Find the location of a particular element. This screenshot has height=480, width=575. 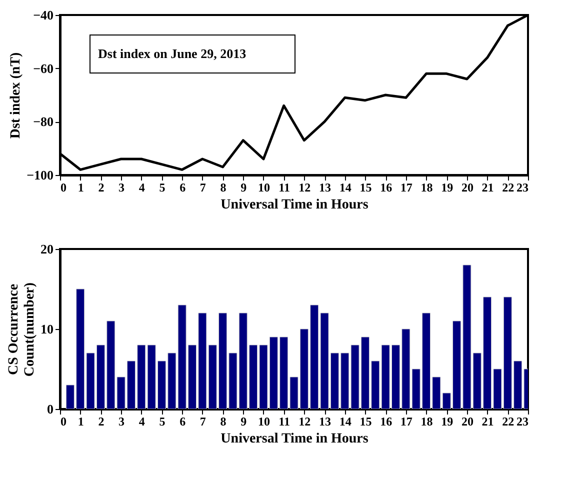

y-tick-label: −100 is located at coordinates (40, 175).